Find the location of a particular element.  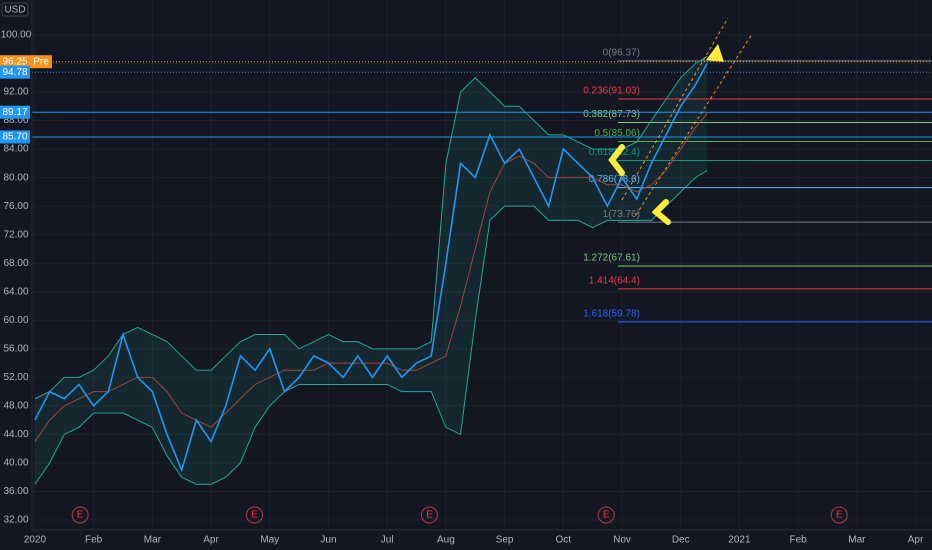

y-tick-label: 72.00 is located at coordinates (15, 234).